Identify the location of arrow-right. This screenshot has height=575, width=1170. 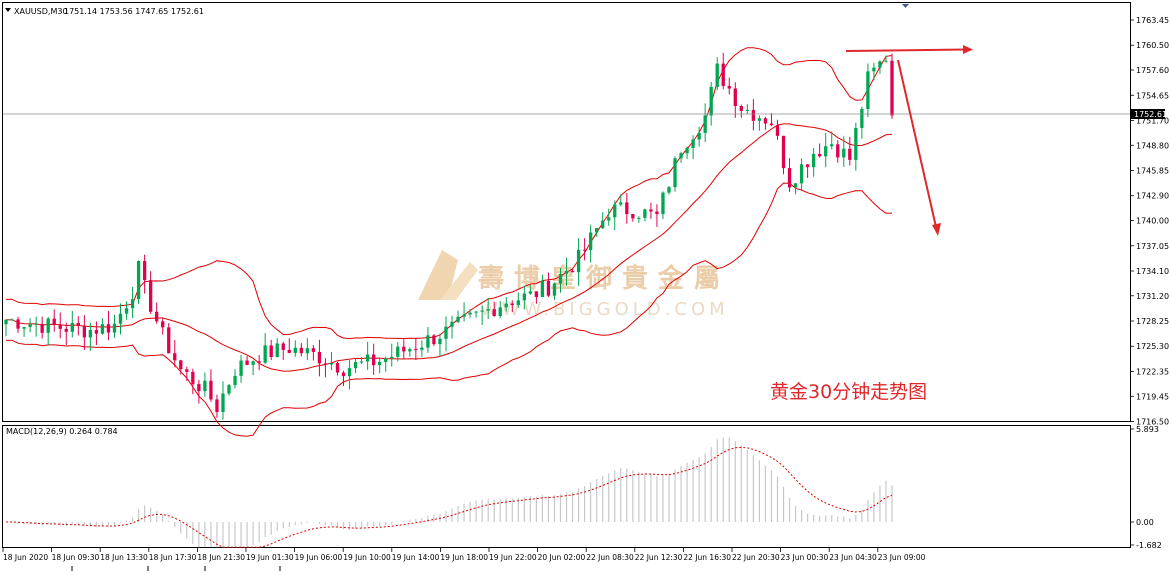
(909, 49).